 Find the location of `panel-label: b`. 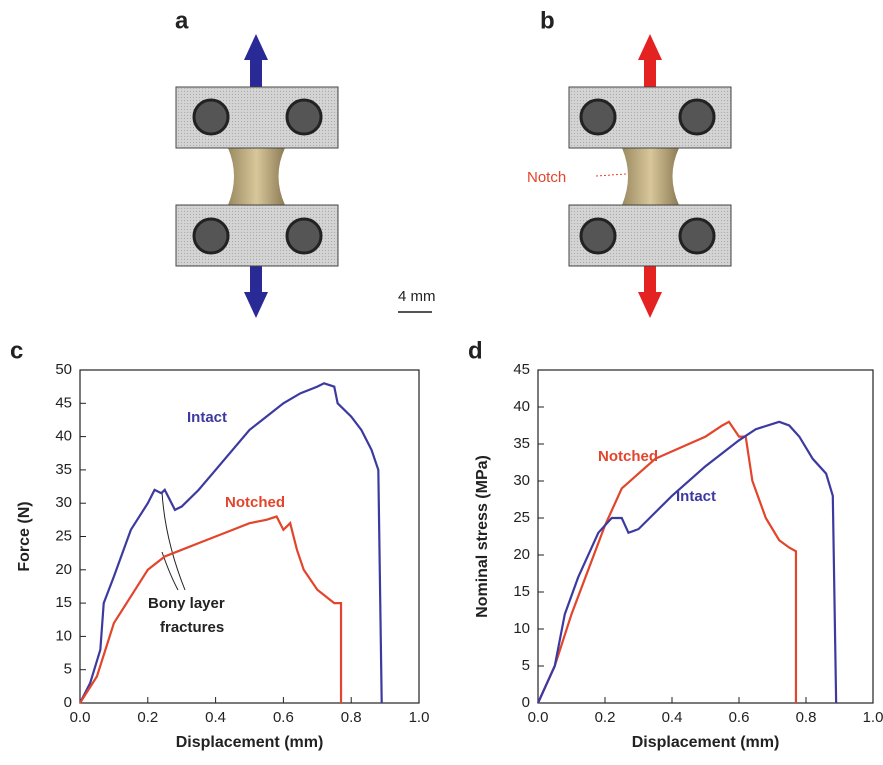

panel-label: b is located at coordinates (547, 20).